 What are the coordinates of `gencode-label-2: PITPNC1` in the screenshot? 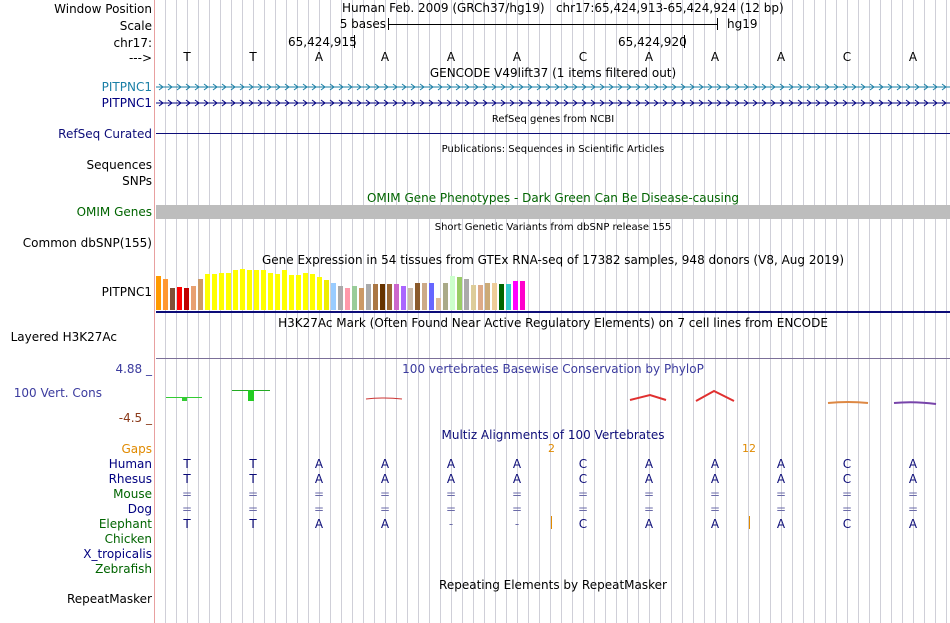 It's located at (126, 103).